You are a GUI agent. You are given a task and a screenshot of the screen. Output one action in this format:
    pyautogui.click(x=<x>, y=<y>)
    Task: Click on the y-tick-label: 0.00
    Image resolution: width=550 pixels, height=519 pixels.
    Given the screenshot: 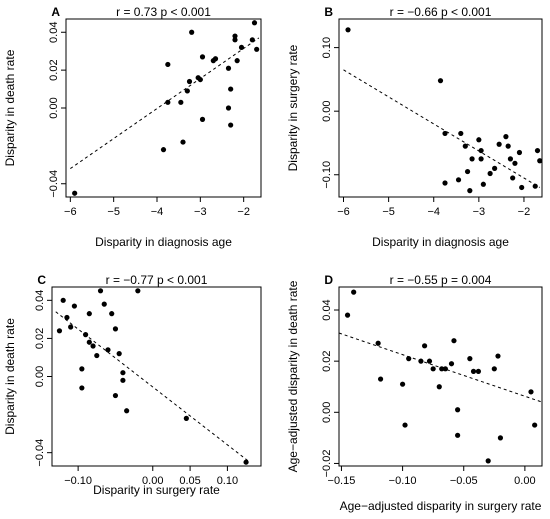 What is the action you would take?
    pyautogui.click(x=327, y=110)
    